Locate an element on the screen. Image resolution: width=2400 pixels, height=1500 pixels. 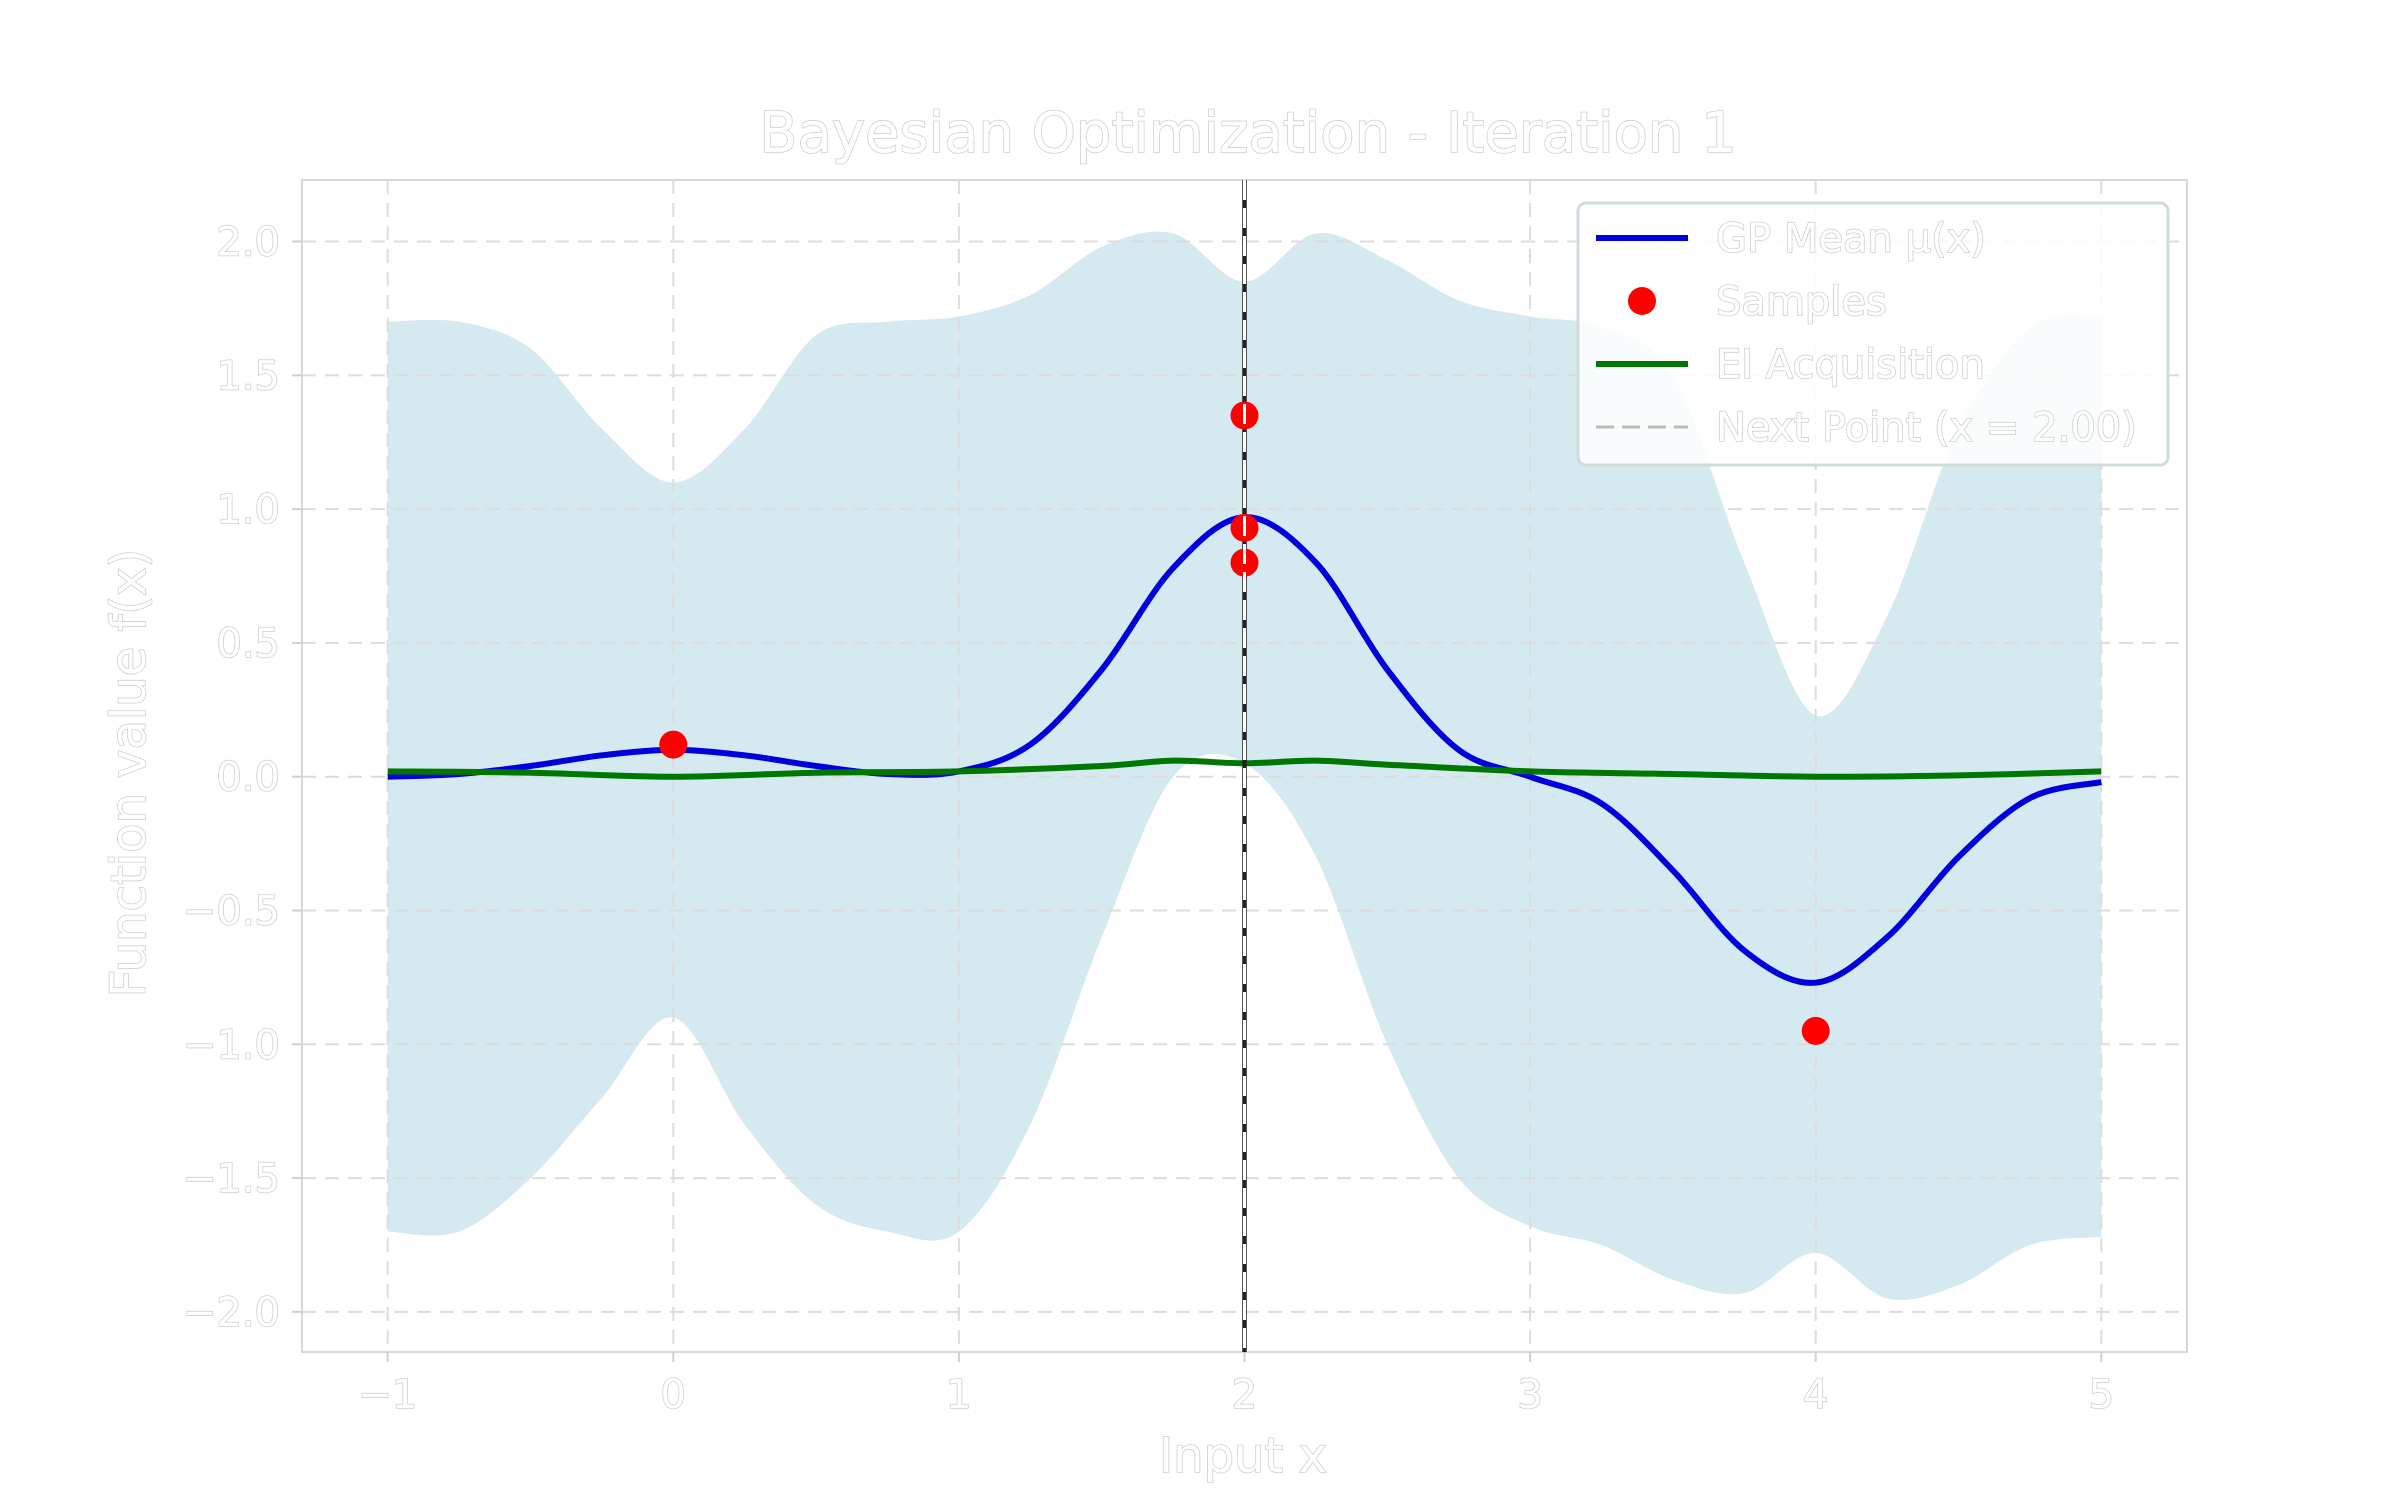
y-tick-label: −2.0 is located at coordinates (231, 1313).